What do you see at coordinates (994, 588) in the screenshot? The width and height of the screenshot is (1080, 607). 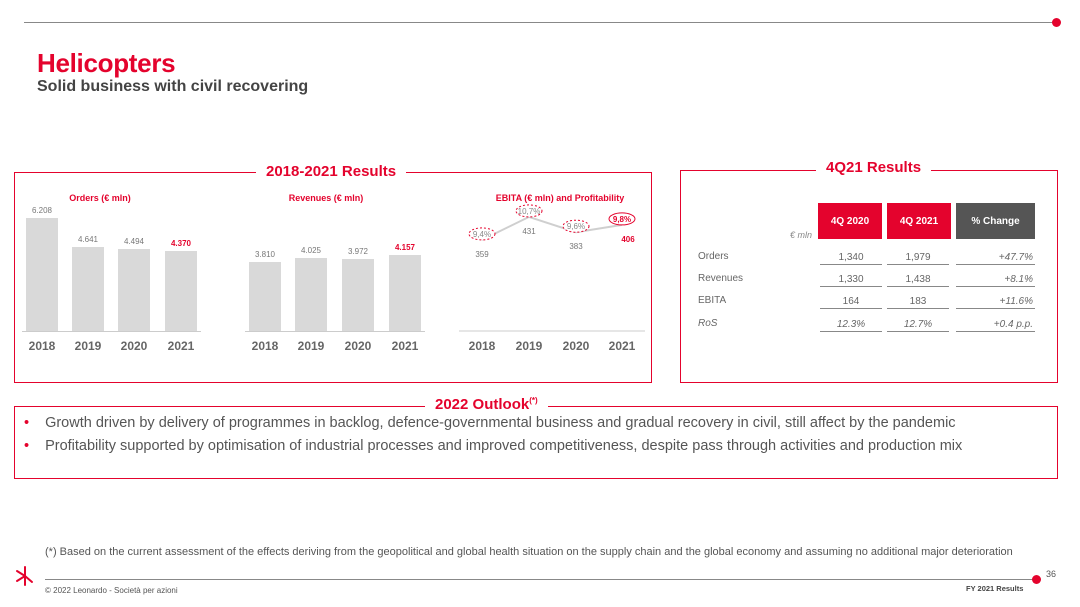 I see `report-name: FY 2021 Results` at bounding box center [994, 588].